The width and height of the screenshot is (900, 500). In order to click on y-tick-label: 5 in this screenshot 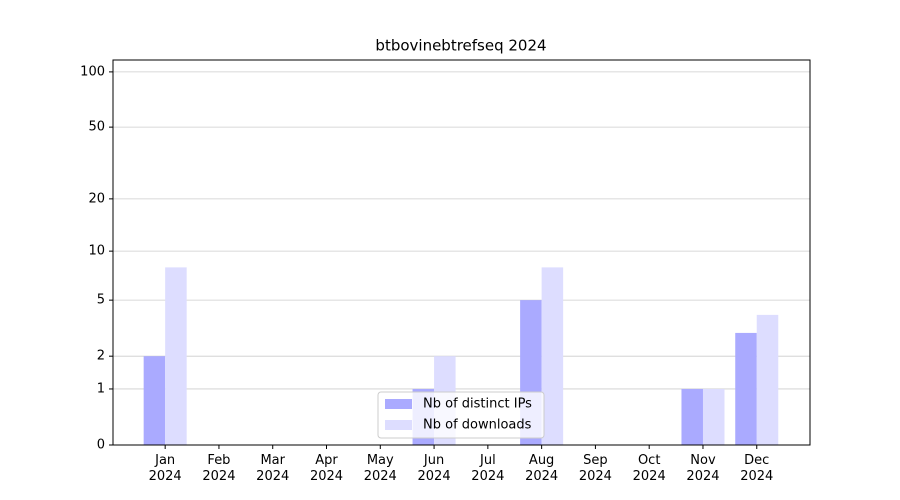, I will do `click(101, 300)`.